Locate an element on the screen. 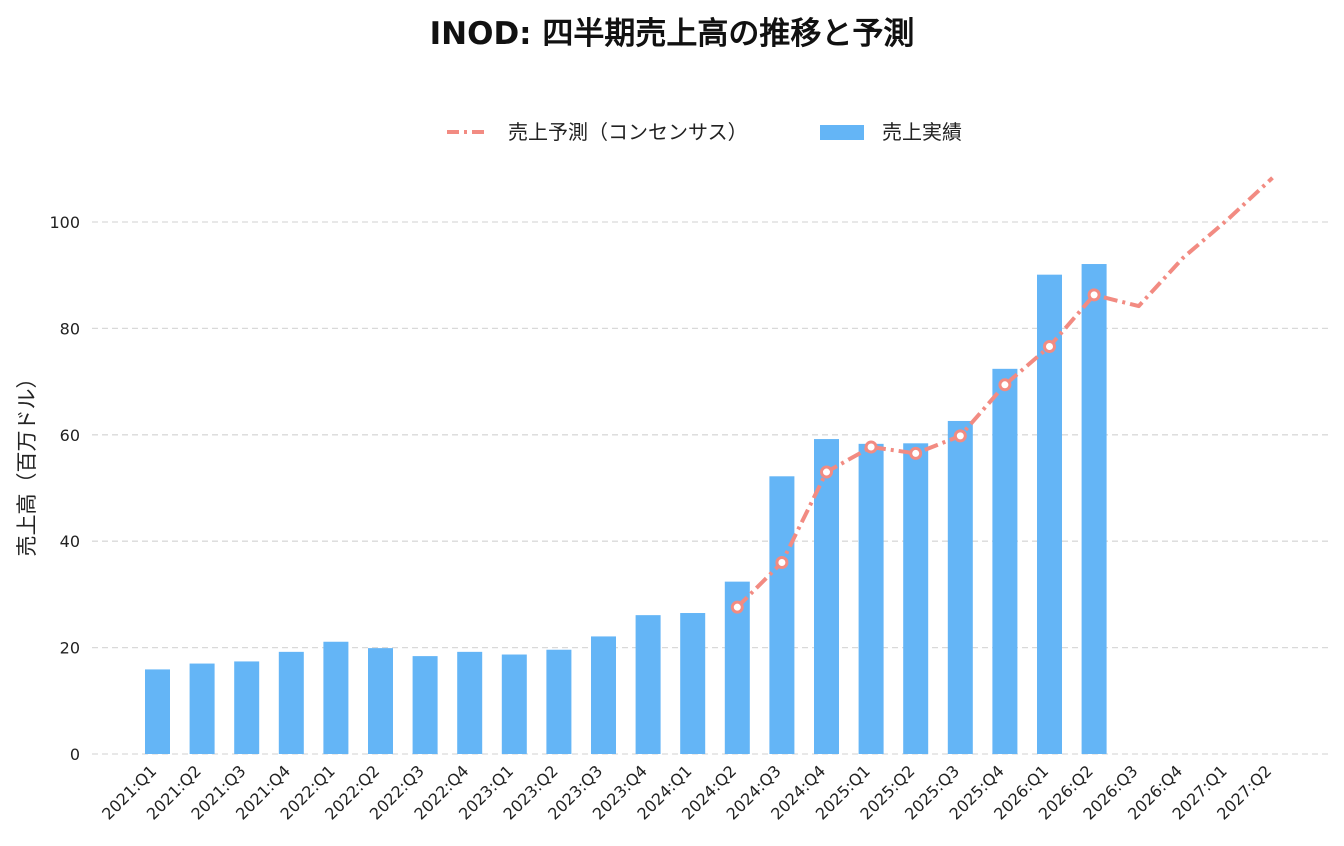  legend-actual-label: 売上実績 is located at coordinates (922, 132).